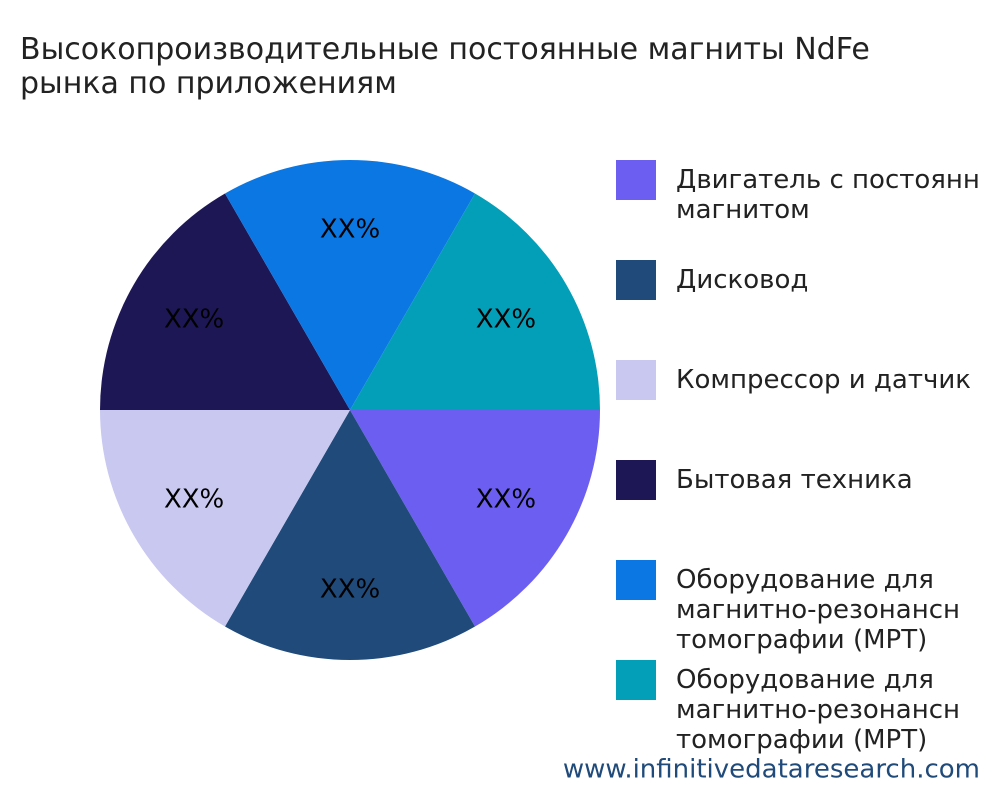  What do you see at coordinates (742, 280) in the screenshot?
I see `legend-label: Дисковод` at bounding box center [742, 280].